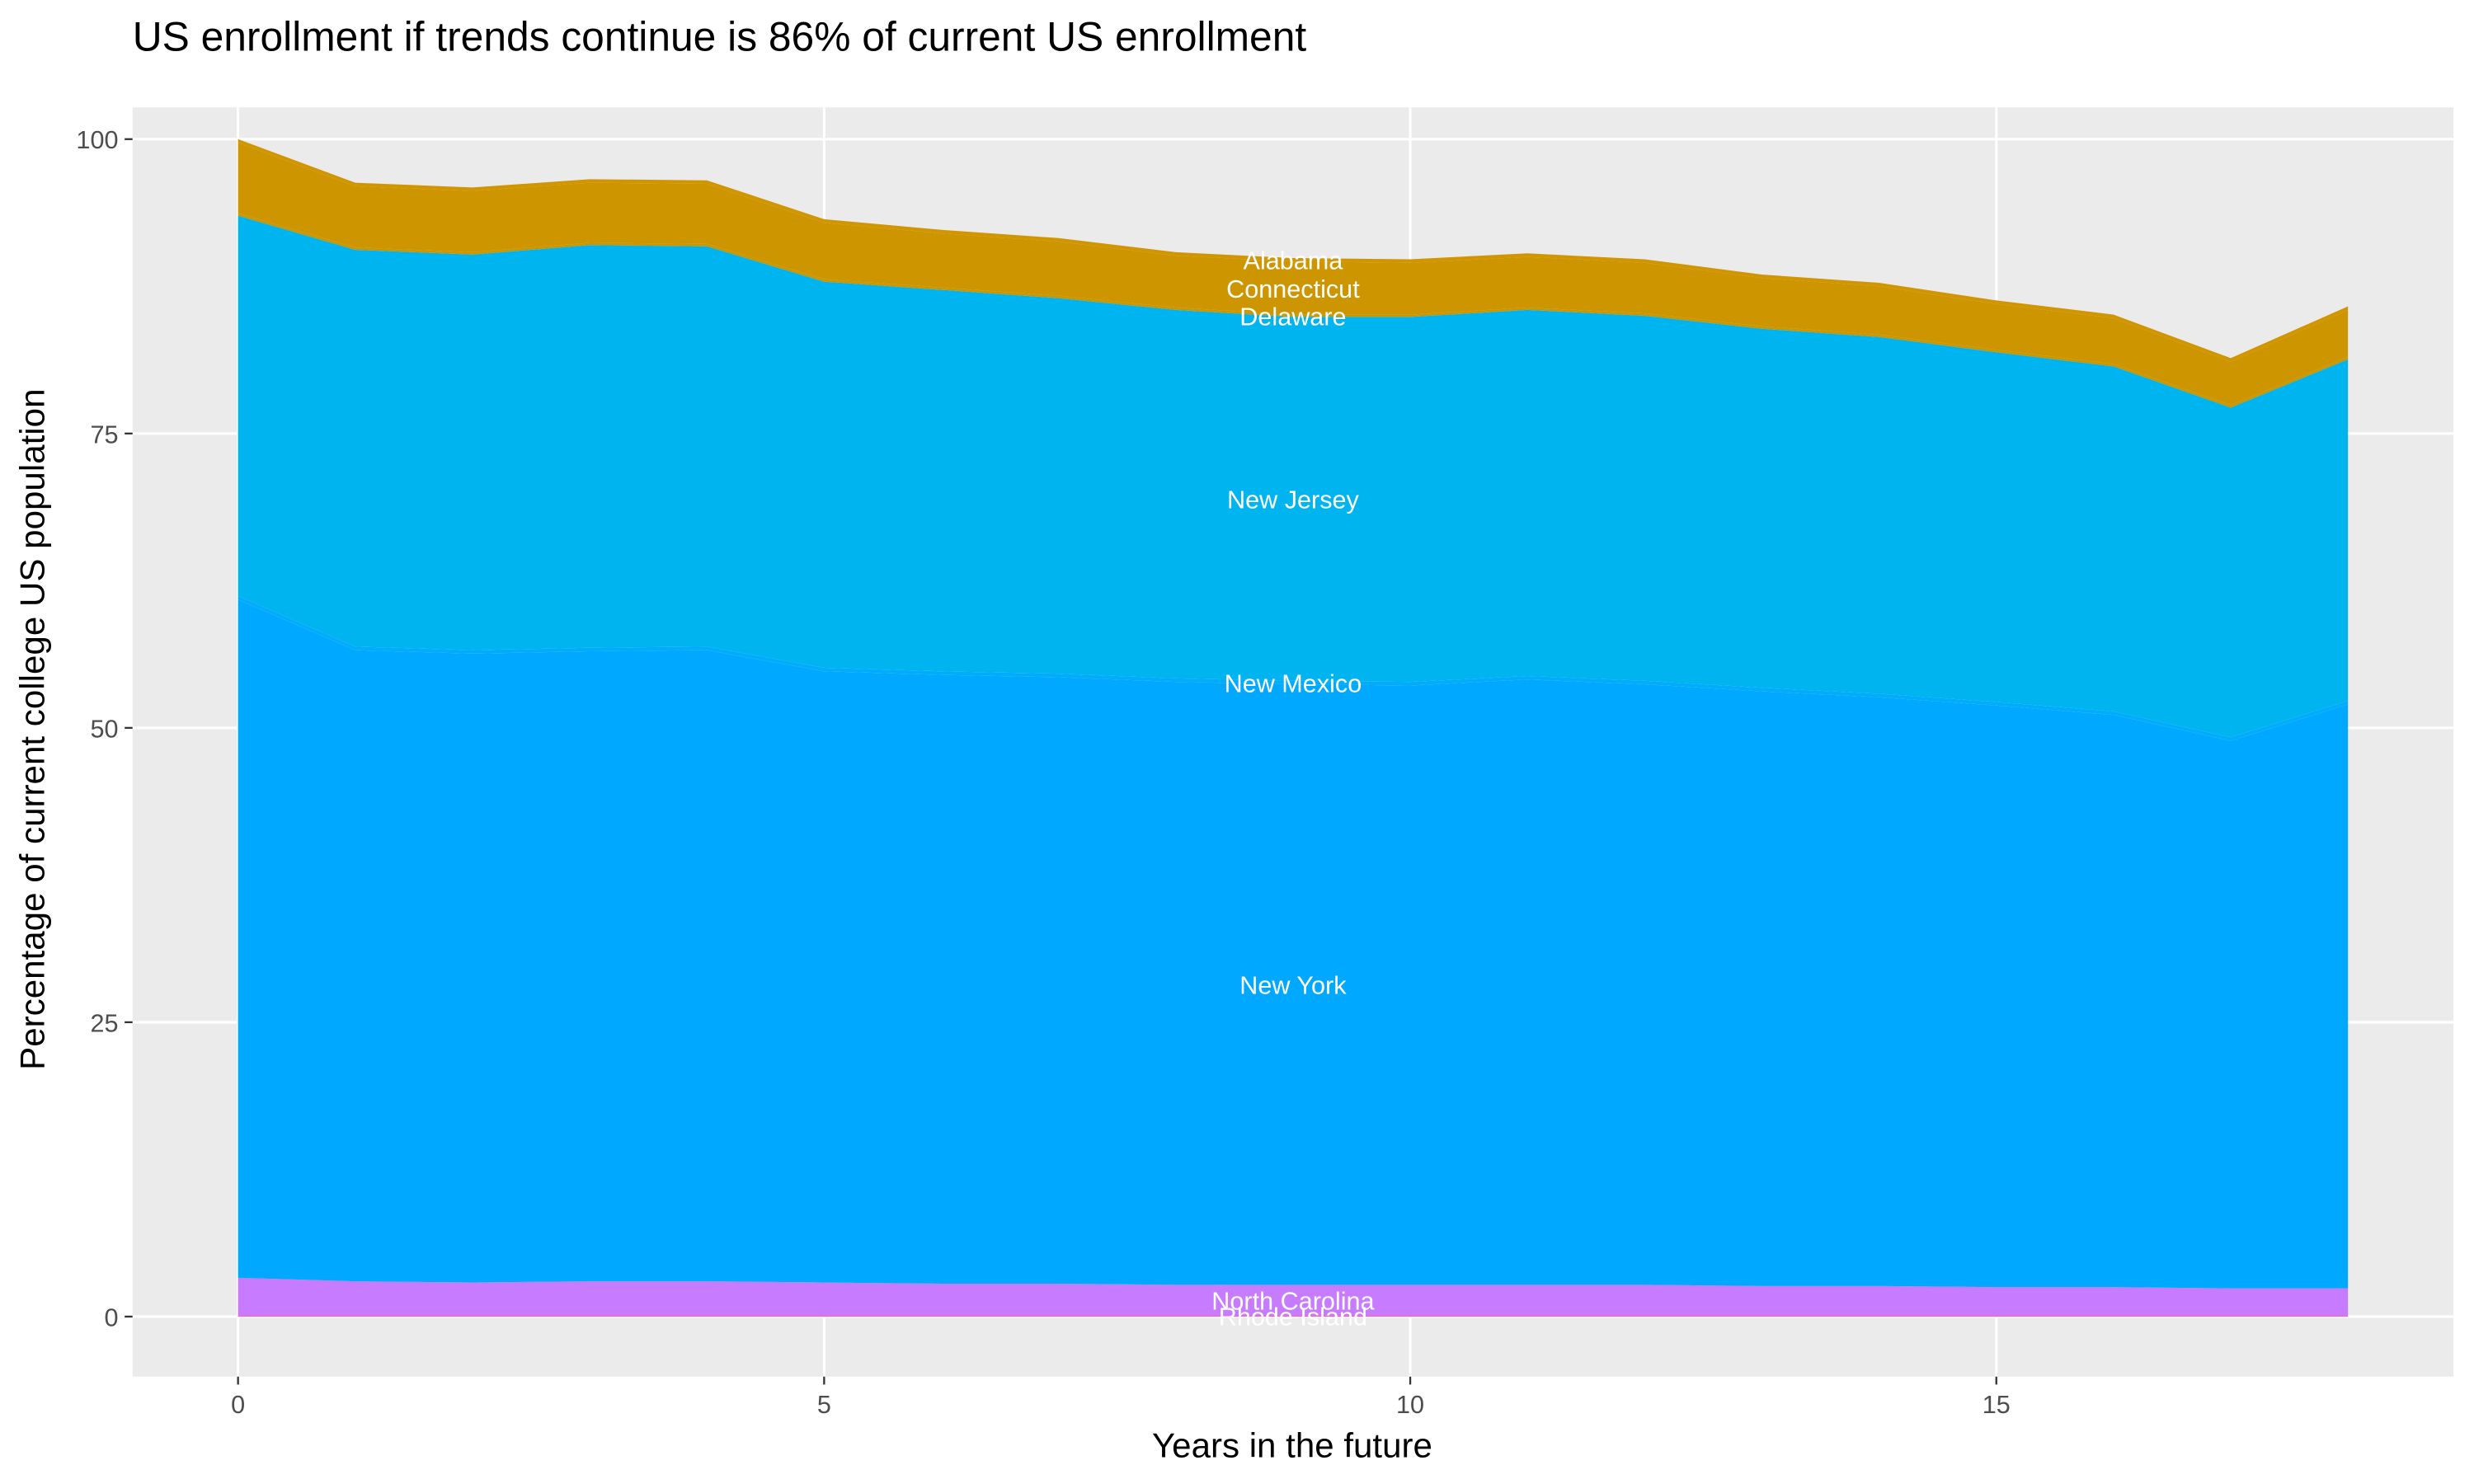 Image resolution: width=2474 pixels, height=1484 pixels. Describe the element at coordinates (104, 729) in the screenshot. I see `y-tick-label: 50` at that location.